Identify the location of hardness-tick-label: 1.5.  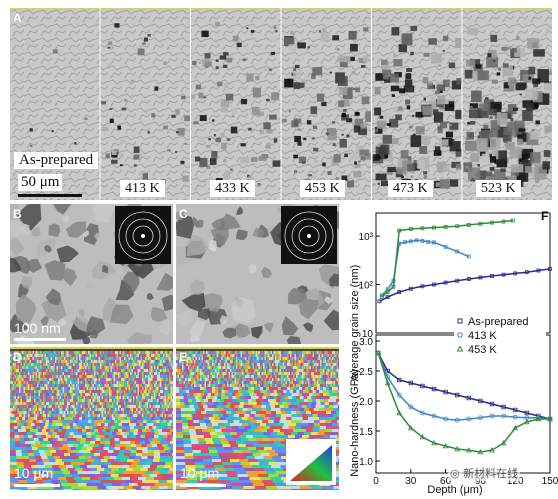
(366, 432).